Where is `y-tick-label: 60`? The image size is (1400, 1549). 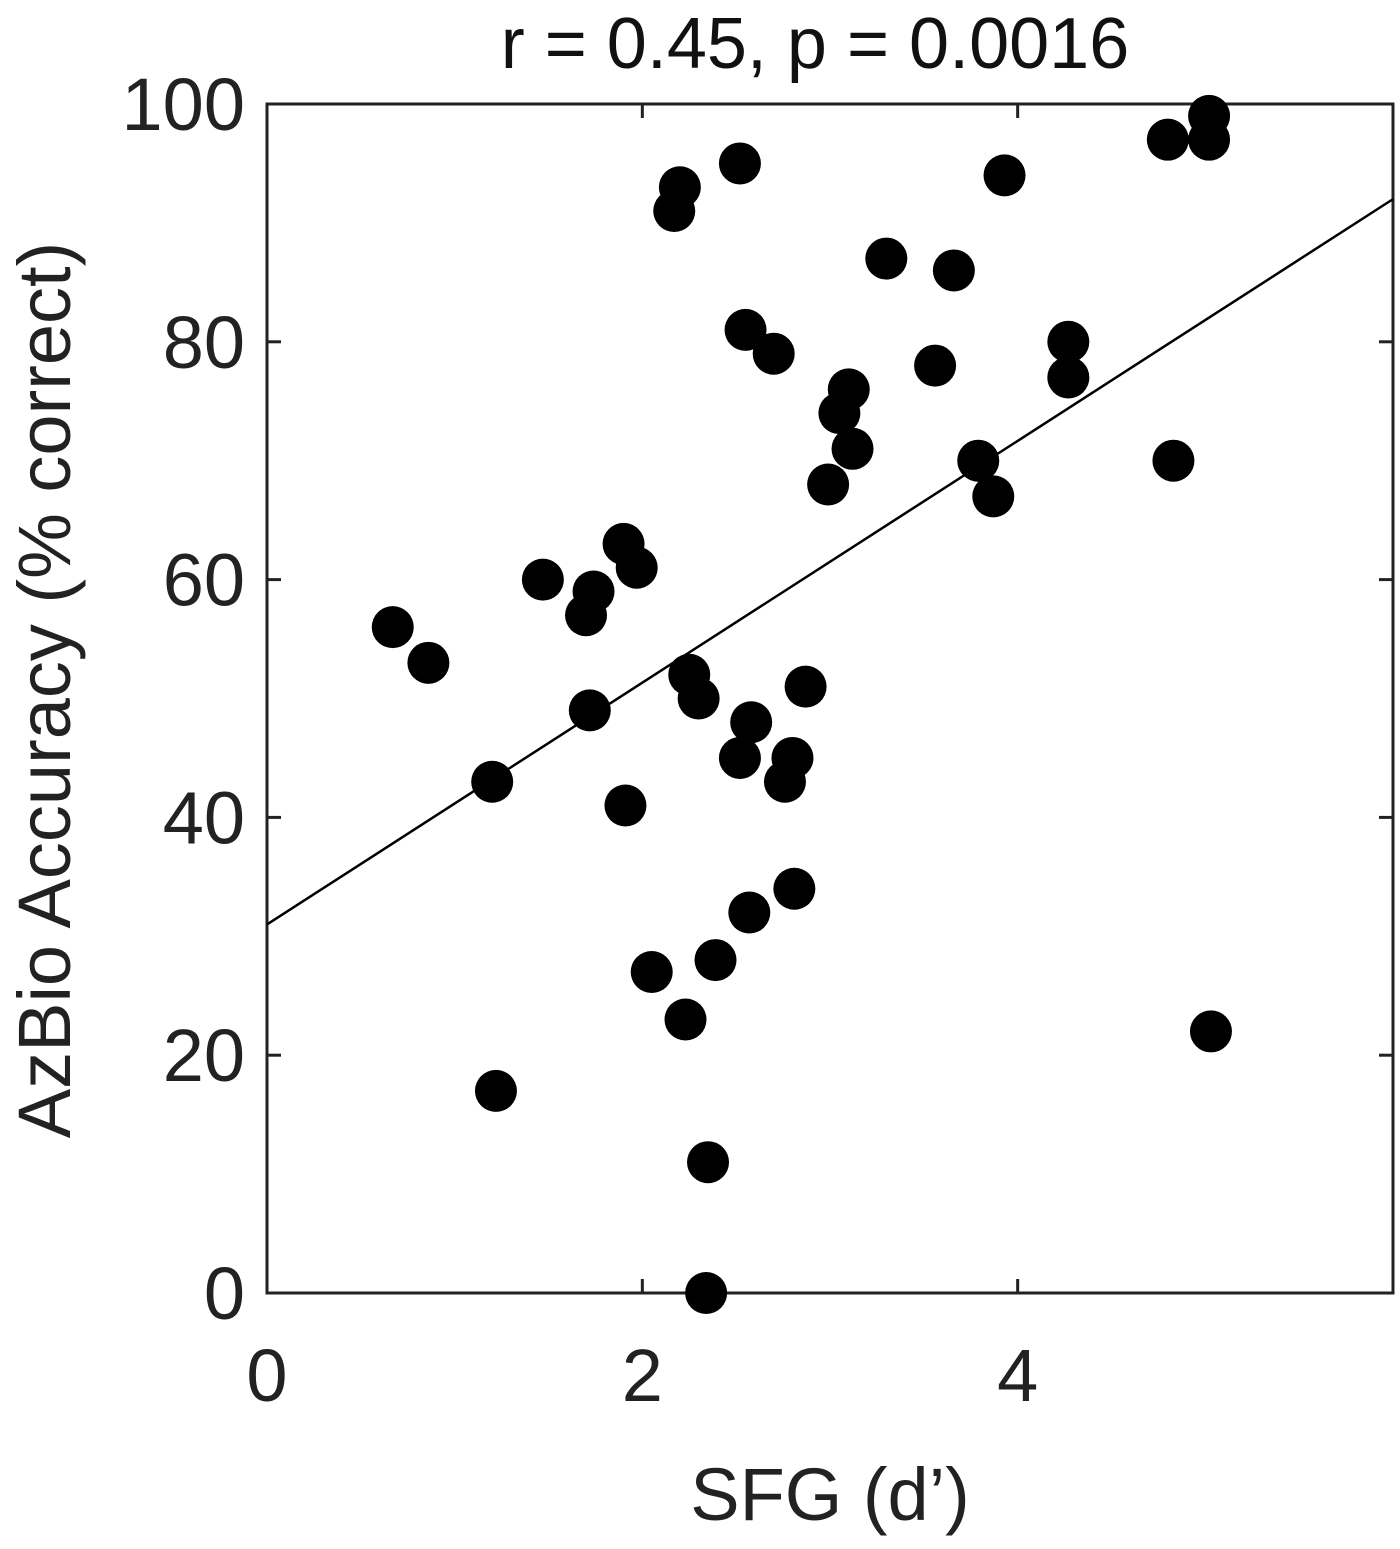
y-tick-label: 60 is located at coordinates (204, 580).